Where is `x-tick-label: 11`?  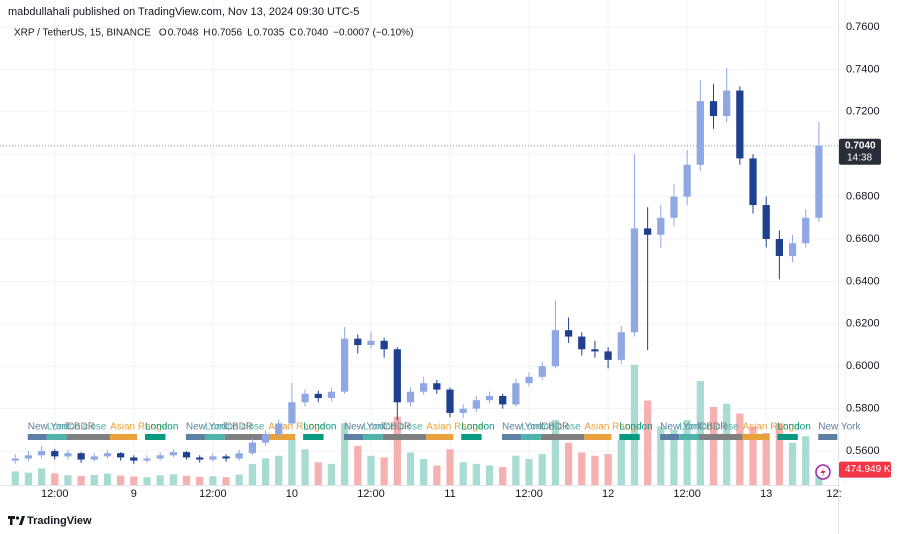 x-tick-label: 11 is located at coordinates (449, 494).